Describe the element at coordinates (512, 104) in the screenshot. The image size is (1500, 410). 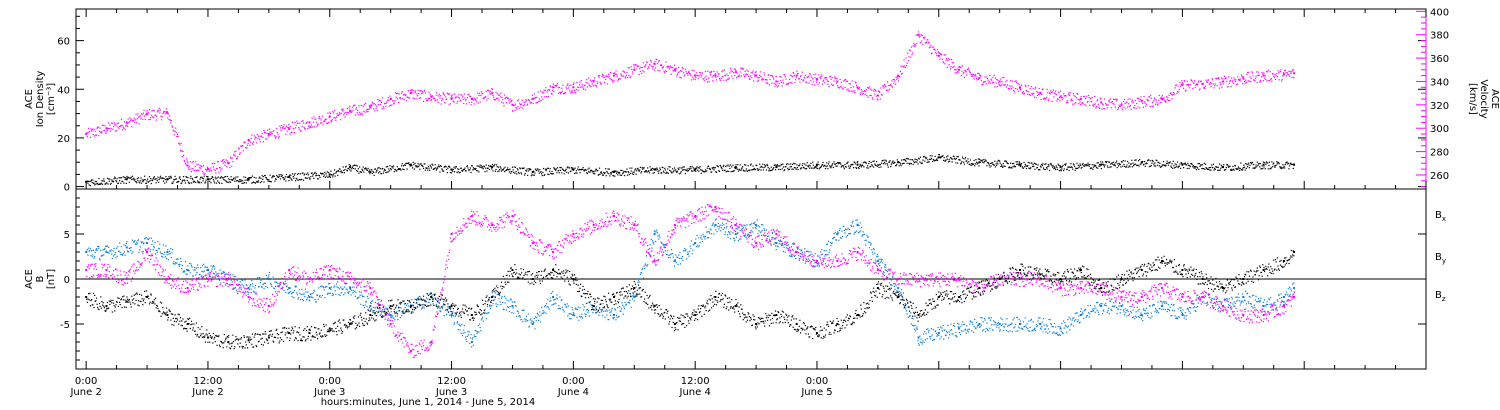
I see `velocity-series-point` at that location.